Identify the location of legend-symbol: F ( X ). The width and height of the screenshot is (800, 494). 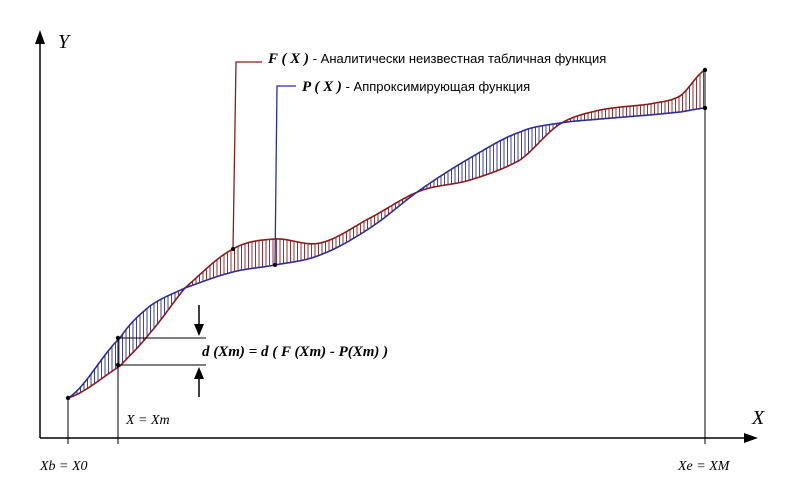
(288, 59).